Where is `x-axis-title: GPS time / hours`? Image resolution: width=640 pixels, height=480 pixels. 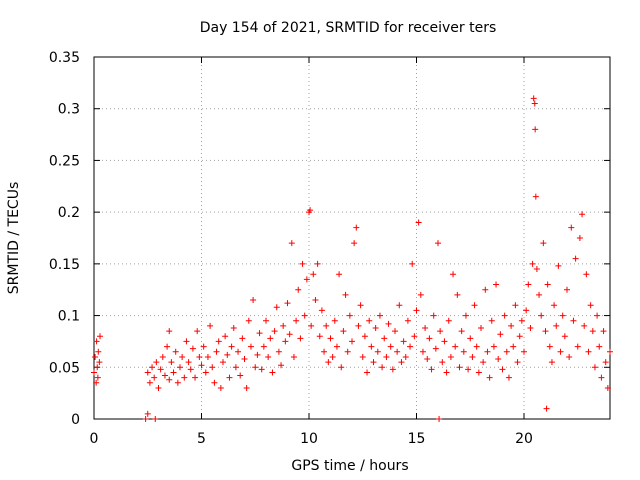
x-axis-title: GPS time / hours is located at coordinates (349, 466).